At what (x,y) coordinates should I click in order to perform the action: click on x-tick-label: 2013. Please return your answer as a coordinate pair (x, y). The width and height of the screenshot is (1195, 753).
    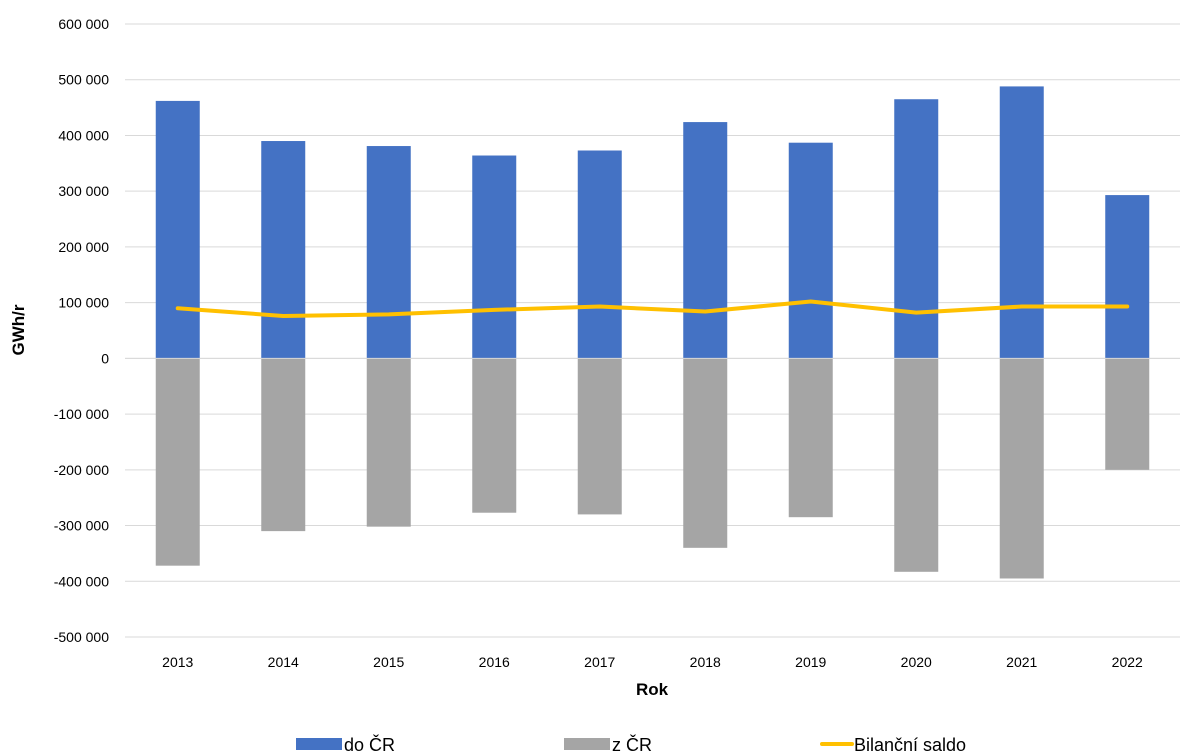
    Looking at the image, I should click on (177, 662).